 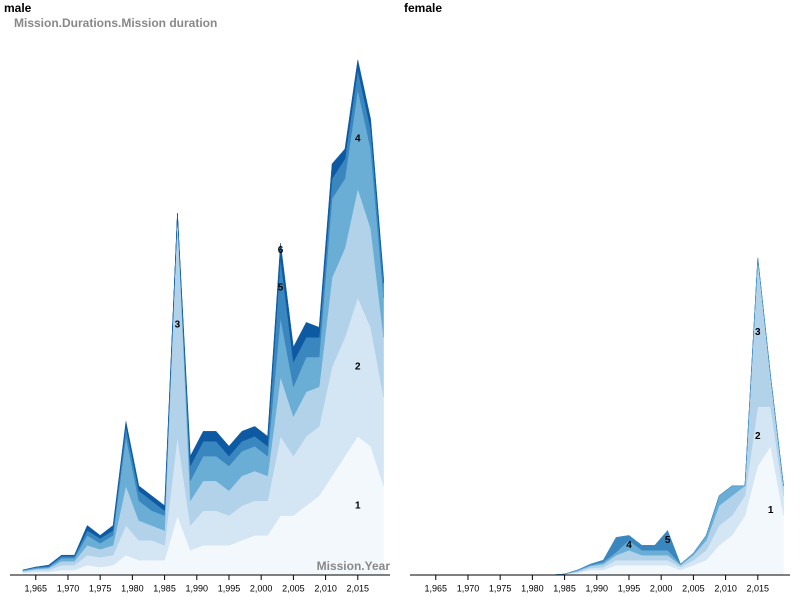 I want to click on series-label: 6, so click(x=281, y=250).